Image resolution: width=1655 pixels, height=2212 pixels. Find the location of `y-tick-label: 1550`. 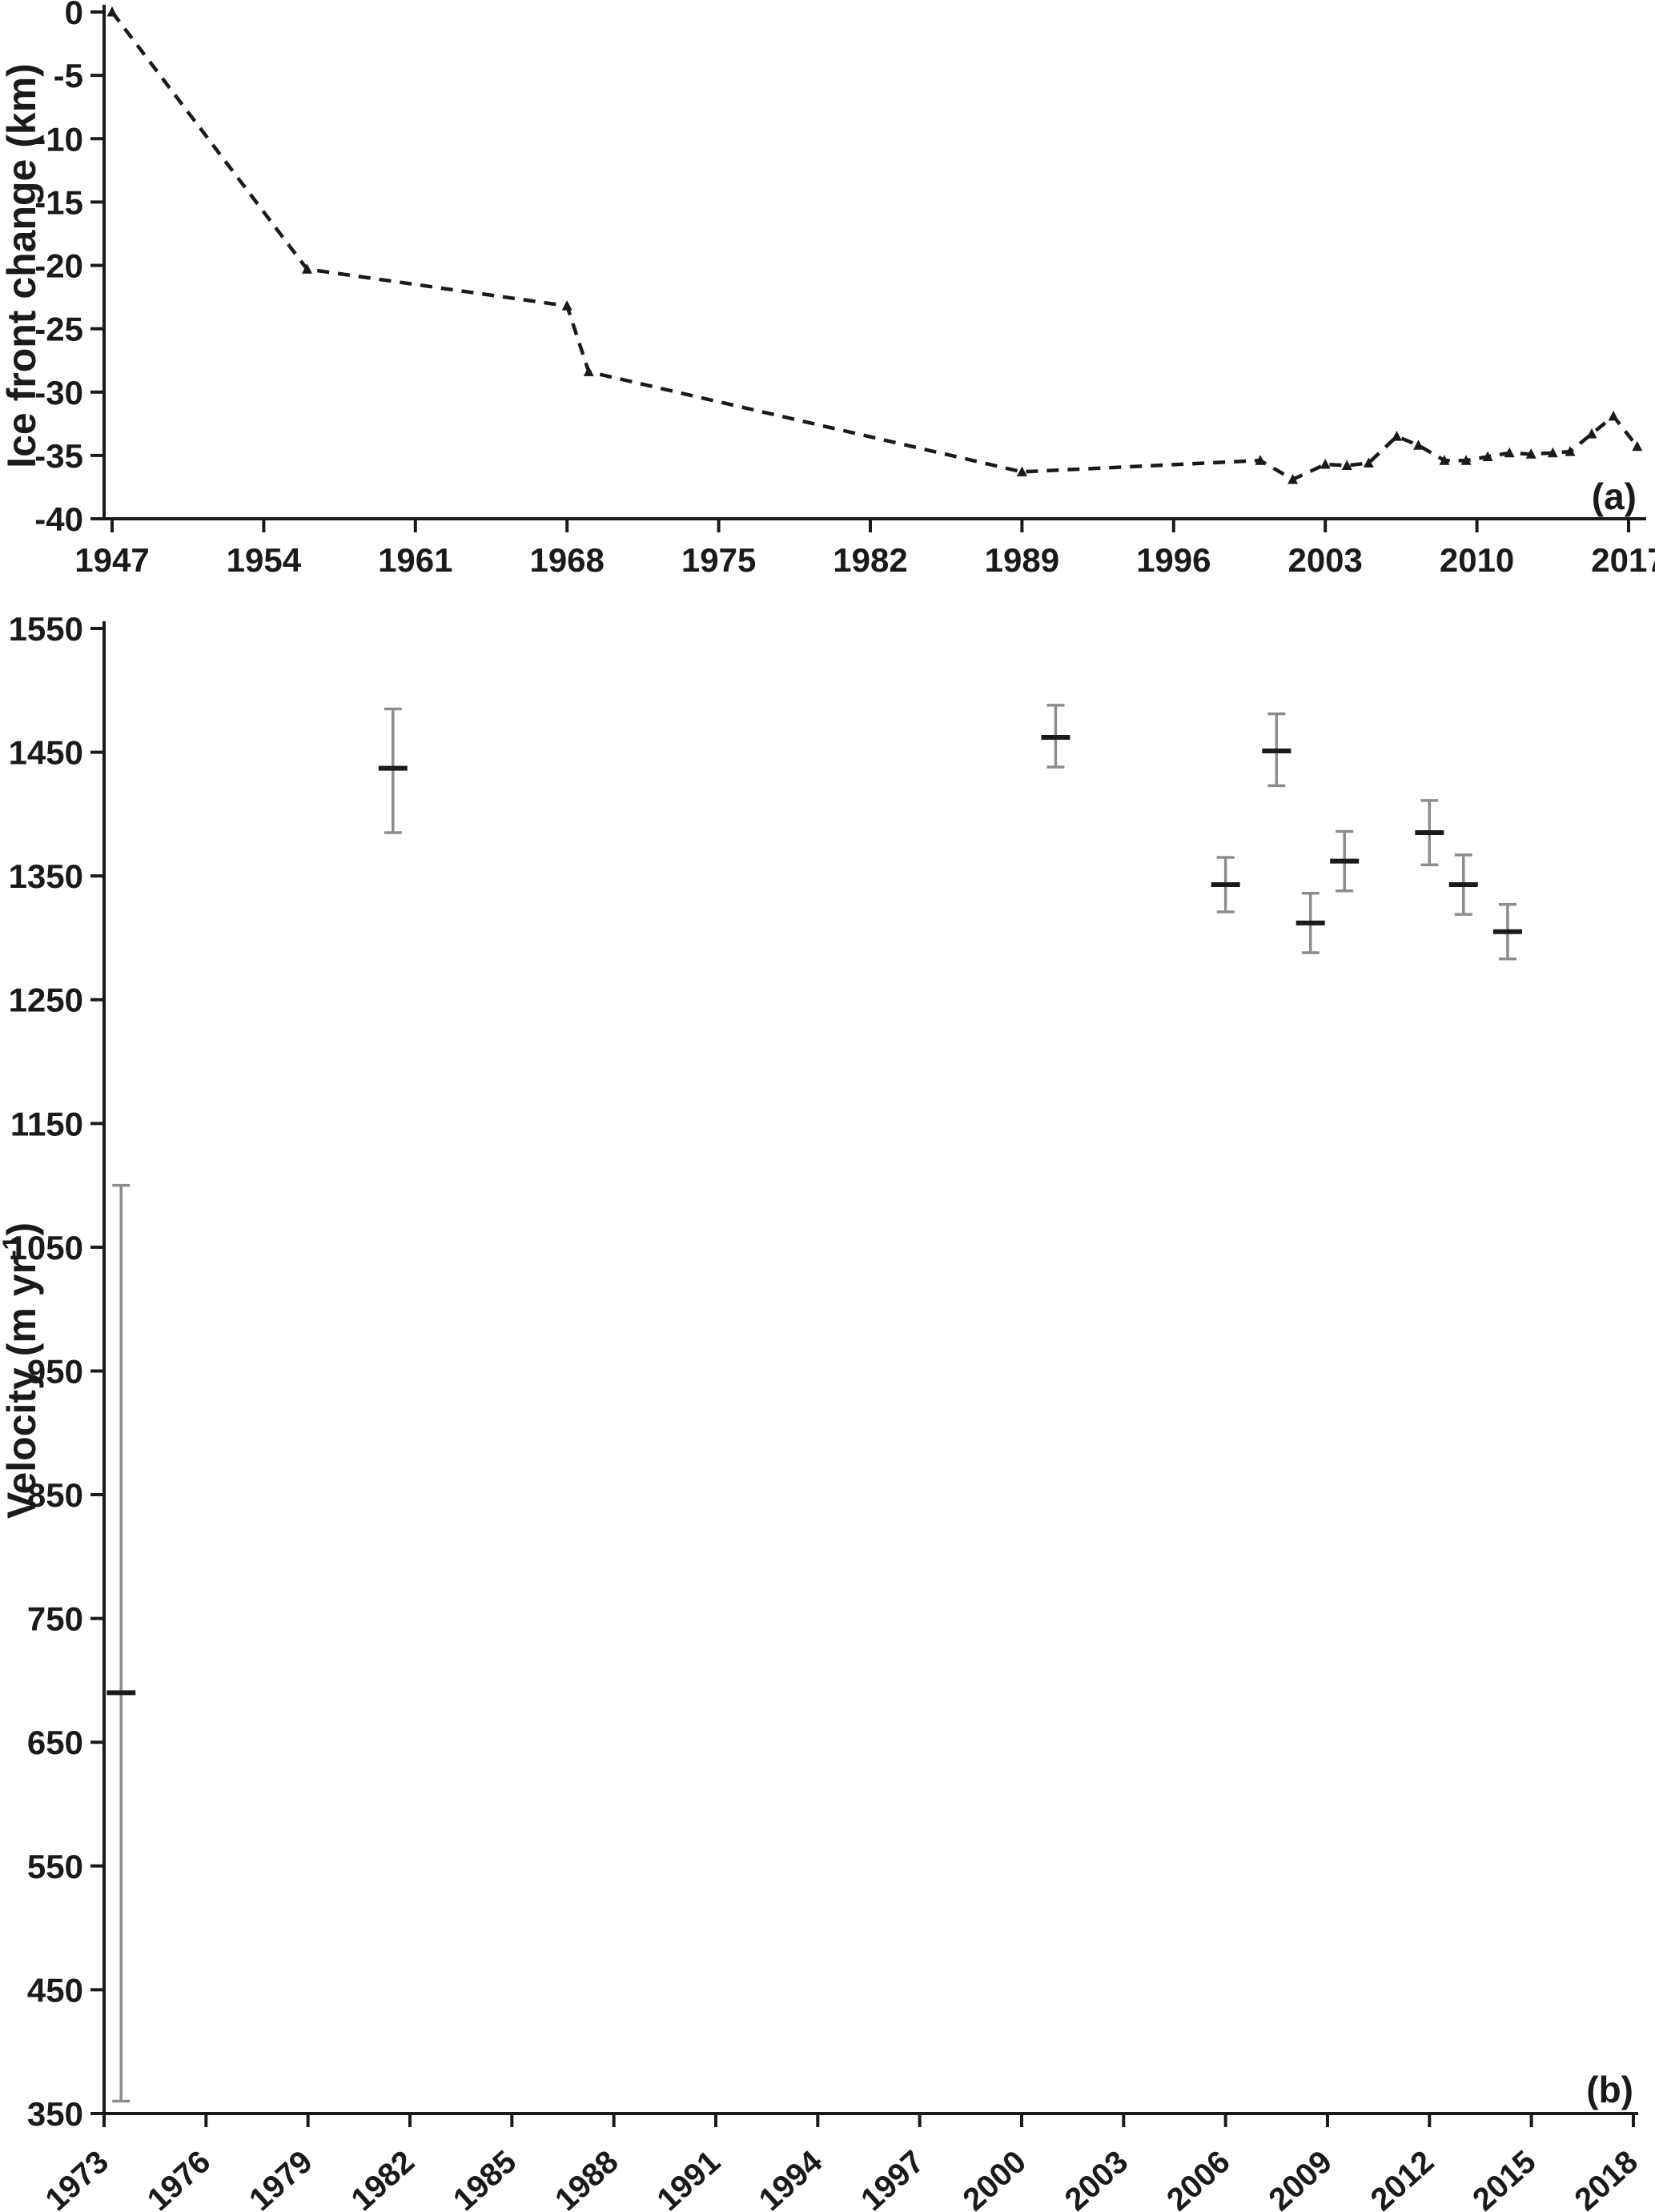

y-tick-label: 1550 is located at coordinates (46, 629).